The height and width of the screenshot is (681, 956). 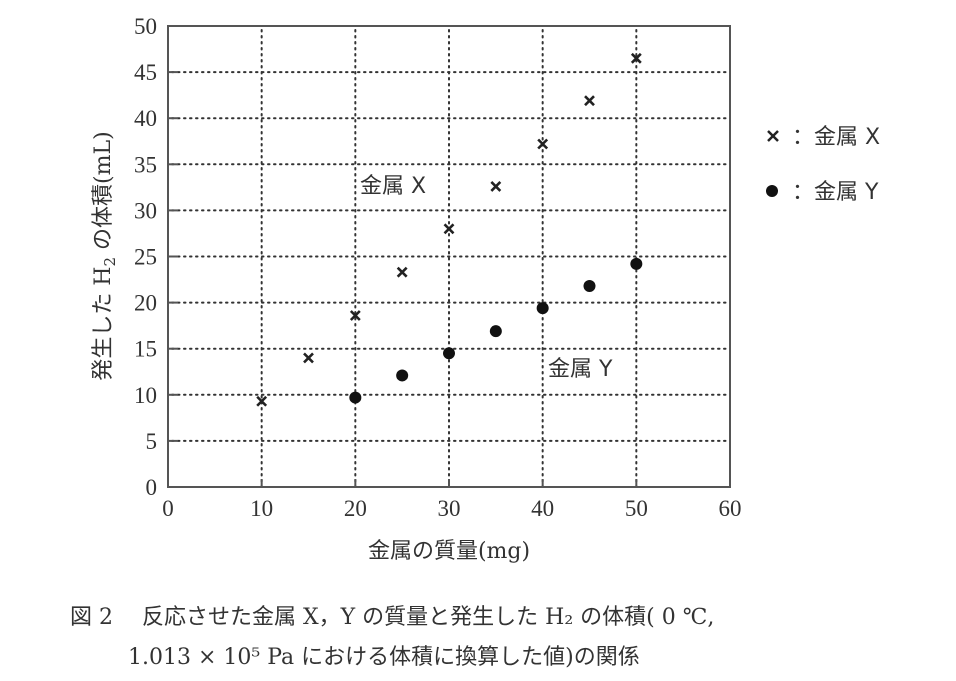 I want to click on x-tick-label: 40, so click(x=542, y=508).